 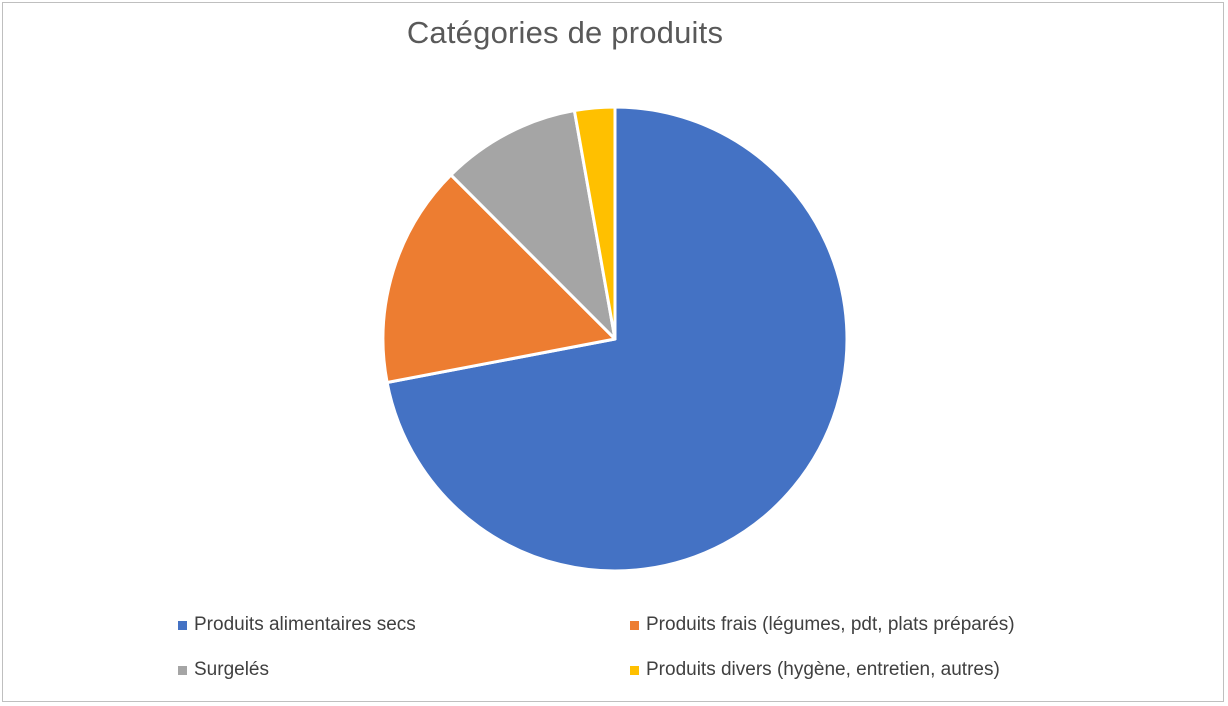 What do you see at coordinates (634, 625) in the screenshot?
I see `legend-swatch-fresh` at bounding box center [634, 625].